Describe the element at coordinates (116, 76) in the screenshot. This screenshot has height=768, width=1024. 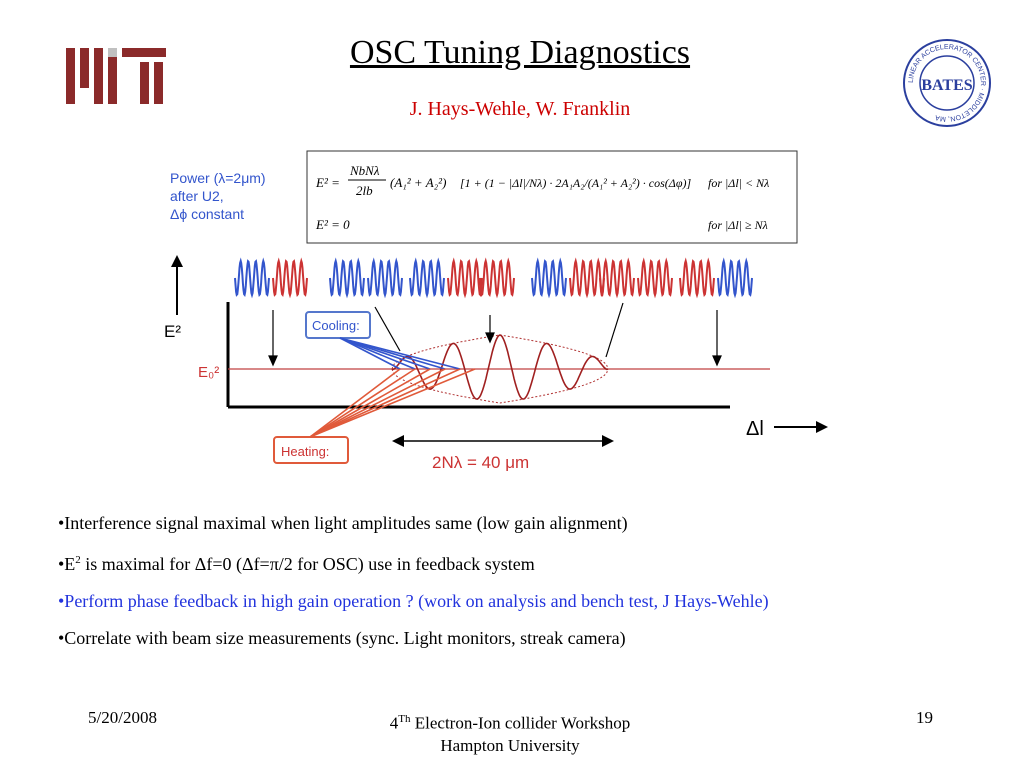
I see `mit-logo` at that location.